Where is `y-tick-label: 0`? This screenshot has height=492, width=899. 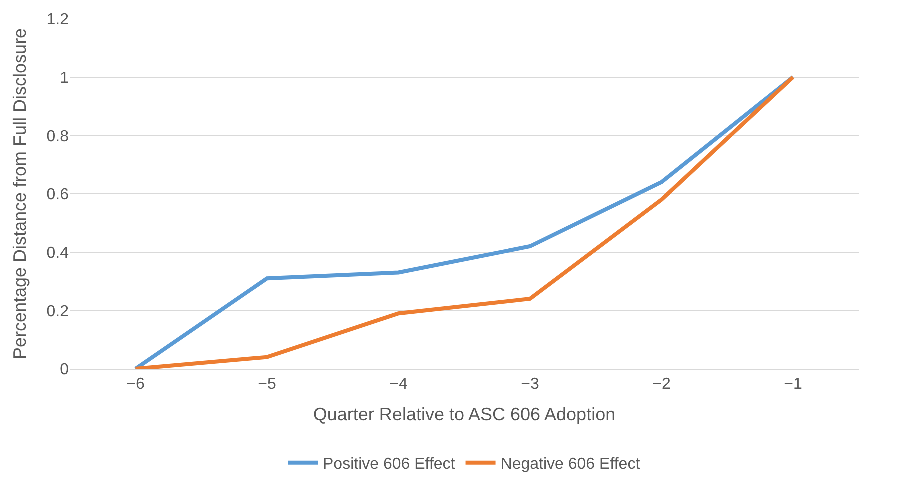 y-tick-label: 0 is located at coordinates (65, 370).